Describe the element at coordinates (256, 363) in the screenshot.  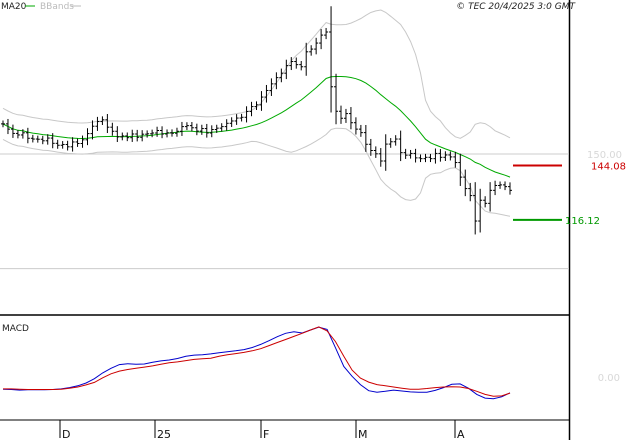
I see `macd-line` at that location.